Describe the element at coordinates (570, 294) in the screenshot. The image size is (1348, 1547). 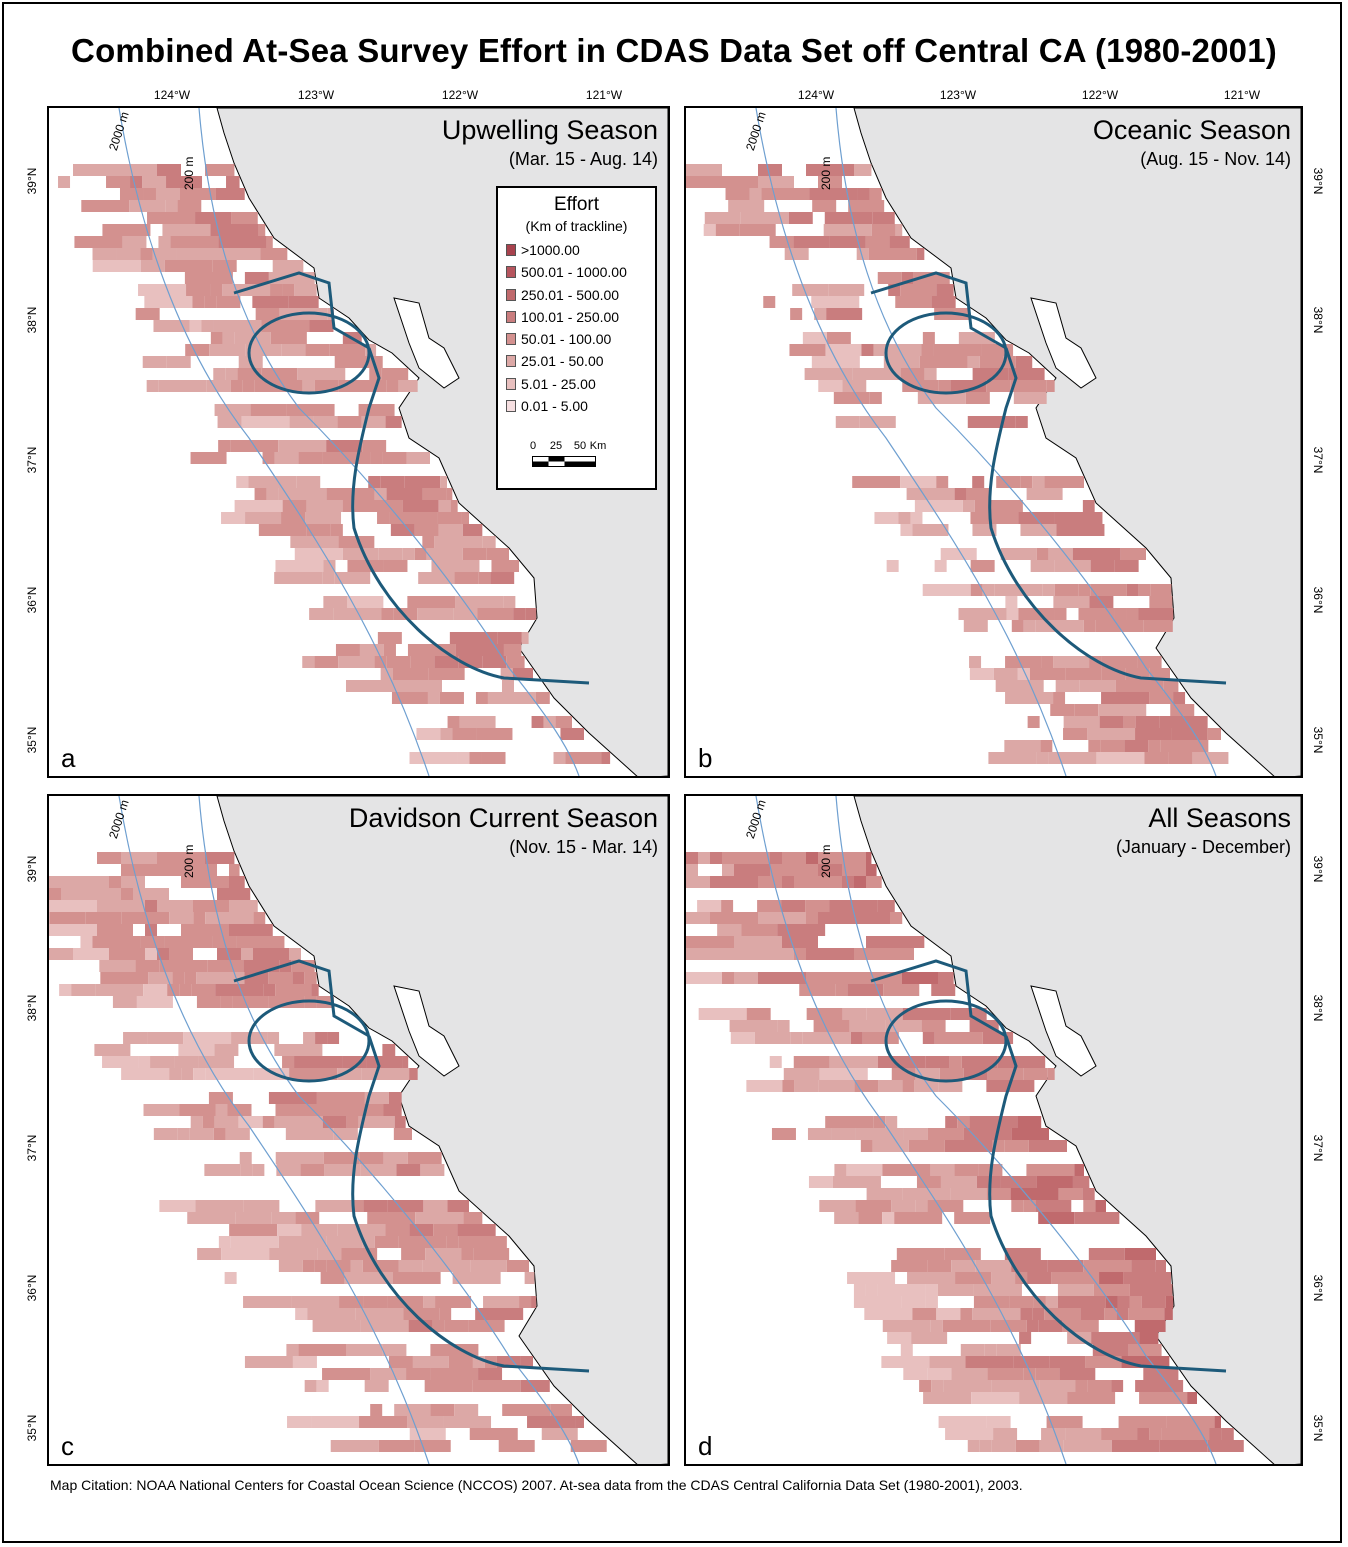
I see `legend-label: 250.01 - 500.00` at that location.